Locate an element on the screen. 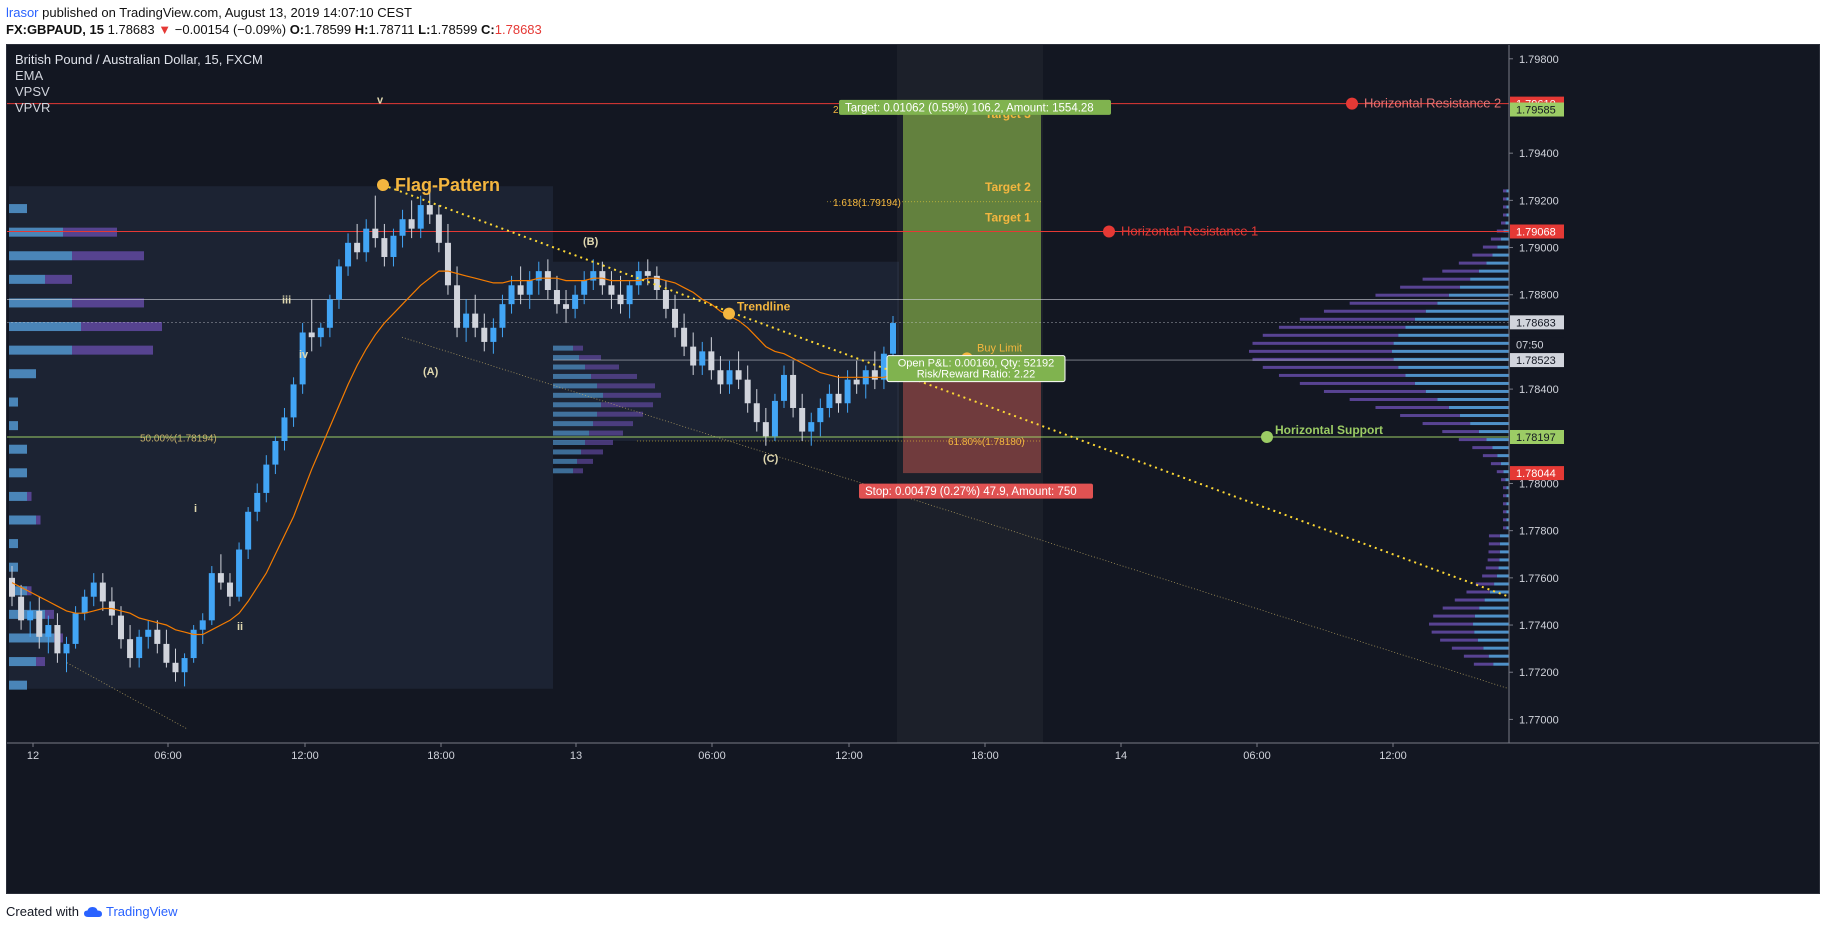  time-tick-label: 14 is located at coordinates (1121, 756).